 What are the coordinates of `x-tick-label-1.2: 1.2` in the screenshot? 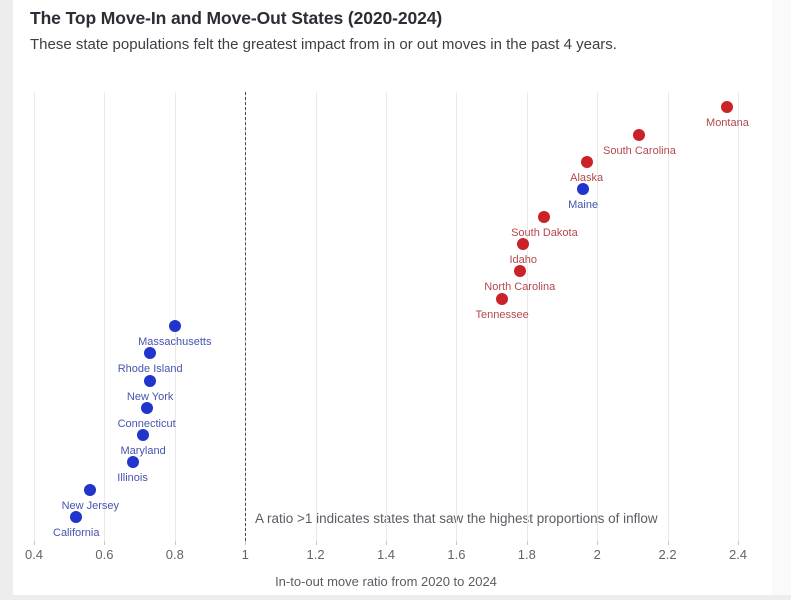 It's located at (315, 554).